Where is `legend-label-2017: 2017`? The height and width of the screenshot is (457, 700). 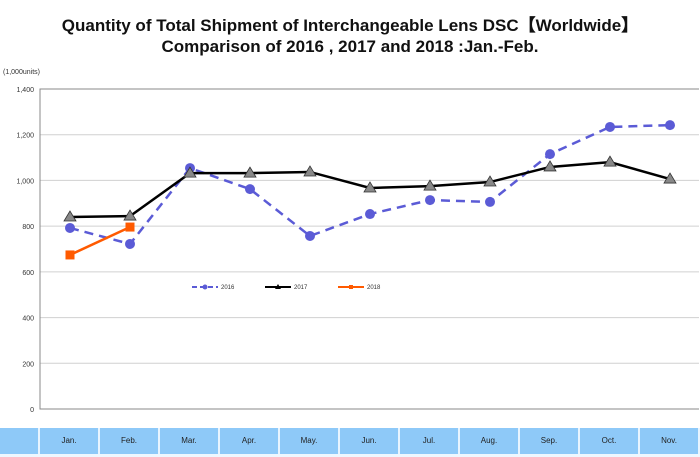 legend-label-2017: 2017 is located at coordinates (301, 288).